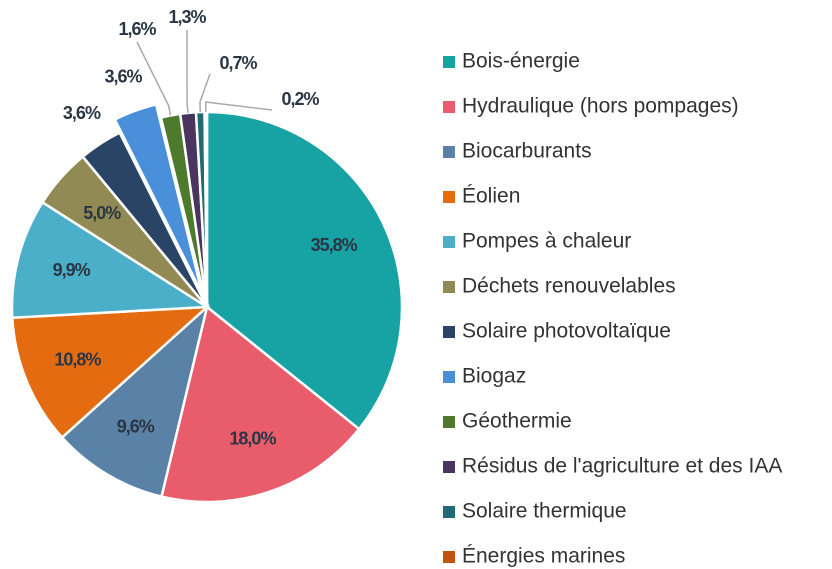 The height and width of the screenshot is (569, 832). I want to click on legend-label: Biocarburants, so click(527, 151).